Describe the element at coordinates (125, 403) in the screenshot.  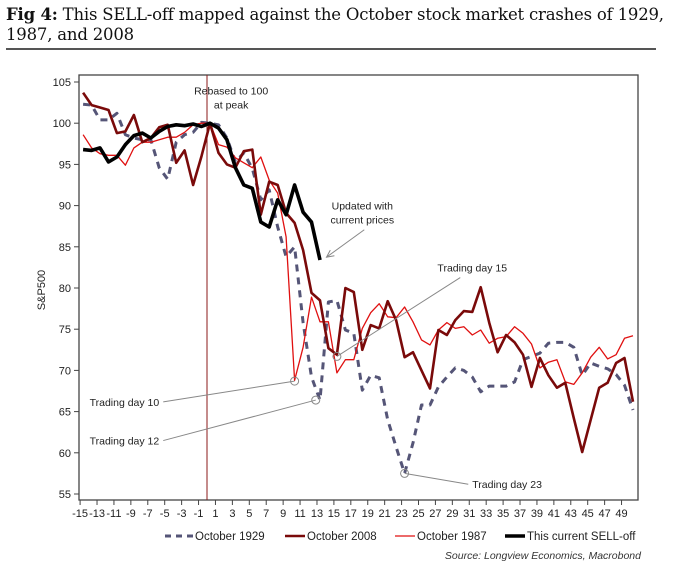
I see `annotation-text: Trading day 10` at that location.